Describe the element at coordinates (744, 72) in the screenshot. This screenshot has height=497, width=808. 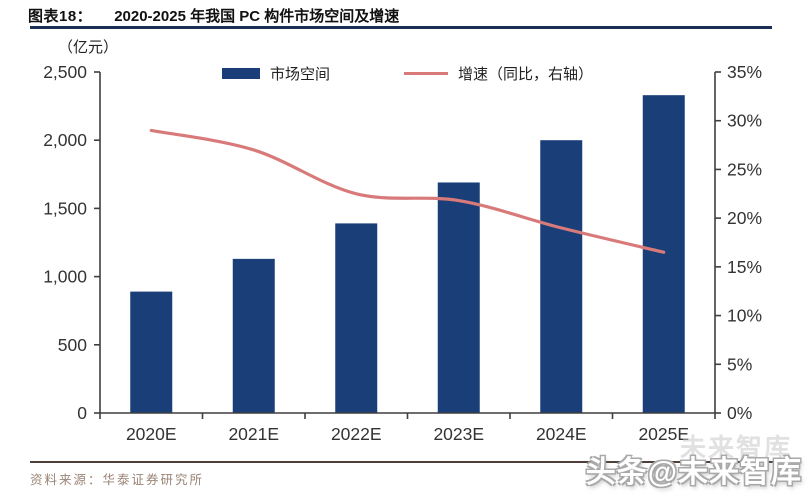
I see `right-axis-tick-label: 35%` at that location.